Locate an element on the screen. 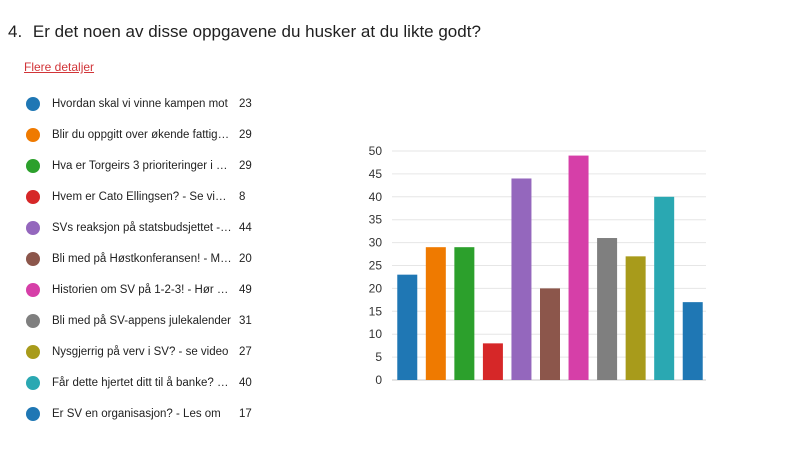 The image size is (786, 462). legend-count: 8 is located at coordinates (242, 197).